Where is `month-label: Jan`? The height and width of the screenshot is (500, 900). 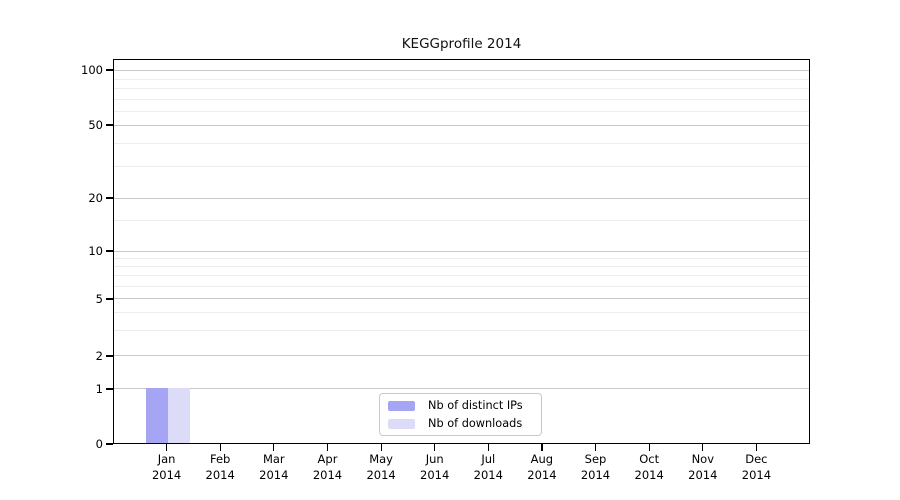
month-label: Jan is located at coordinates (166, 459).